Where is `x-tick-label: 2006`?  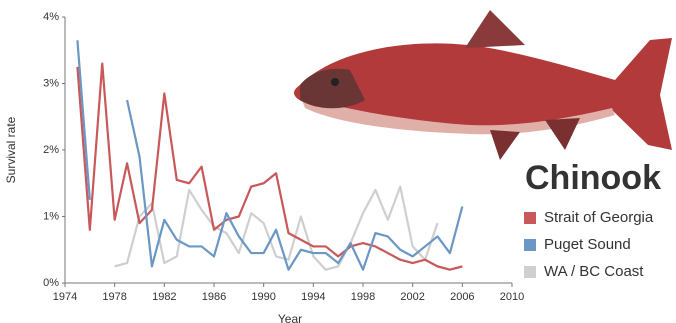 x-tick-label: 2006 is located at coordinates (462, 297).